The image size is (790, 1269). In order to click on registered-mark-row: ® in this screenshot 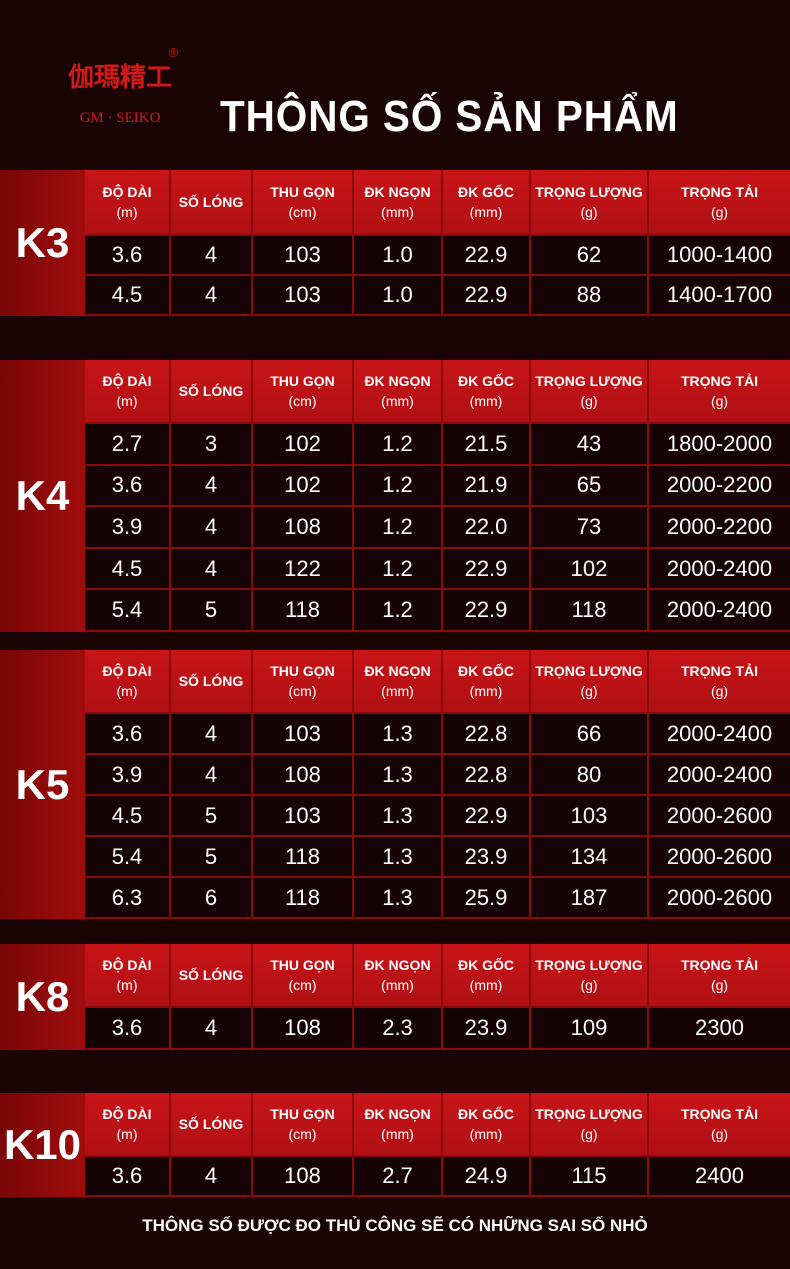, I will do `click(120, 52)`.